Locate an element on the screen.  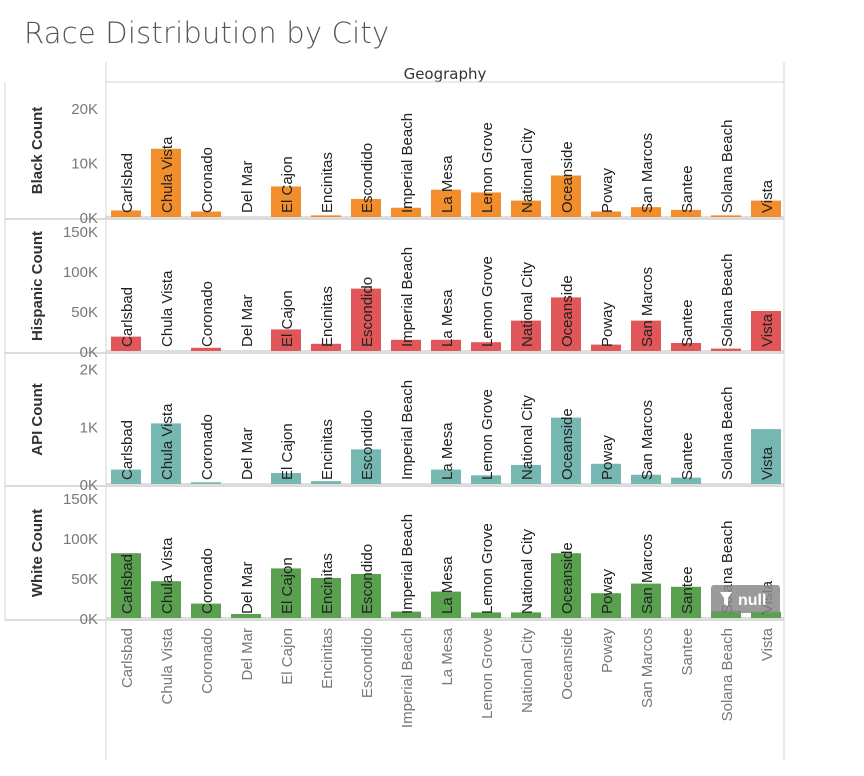
x-tick-label: Vista is located at coordinates (767, 644).